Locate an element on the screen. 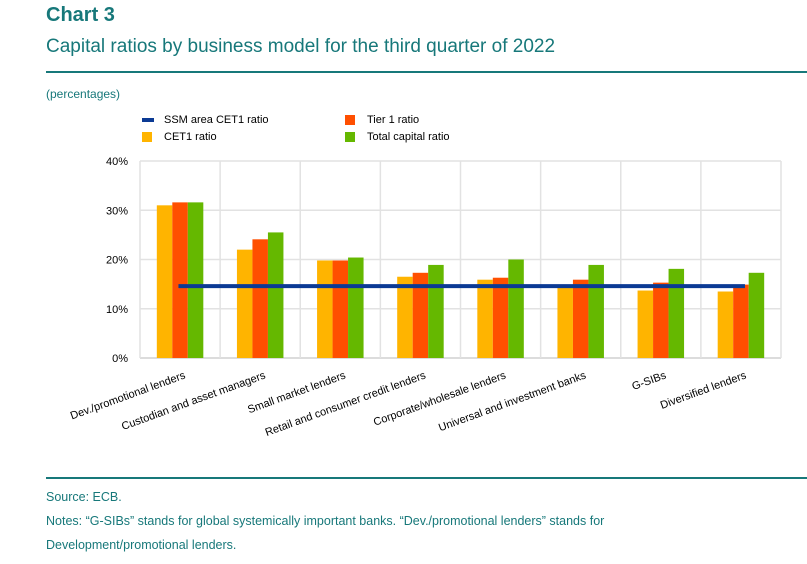 This screenshot has height=564, width=807. x-tick-label: Corporate/wholesale lenders is located at coordinates (440, 398).